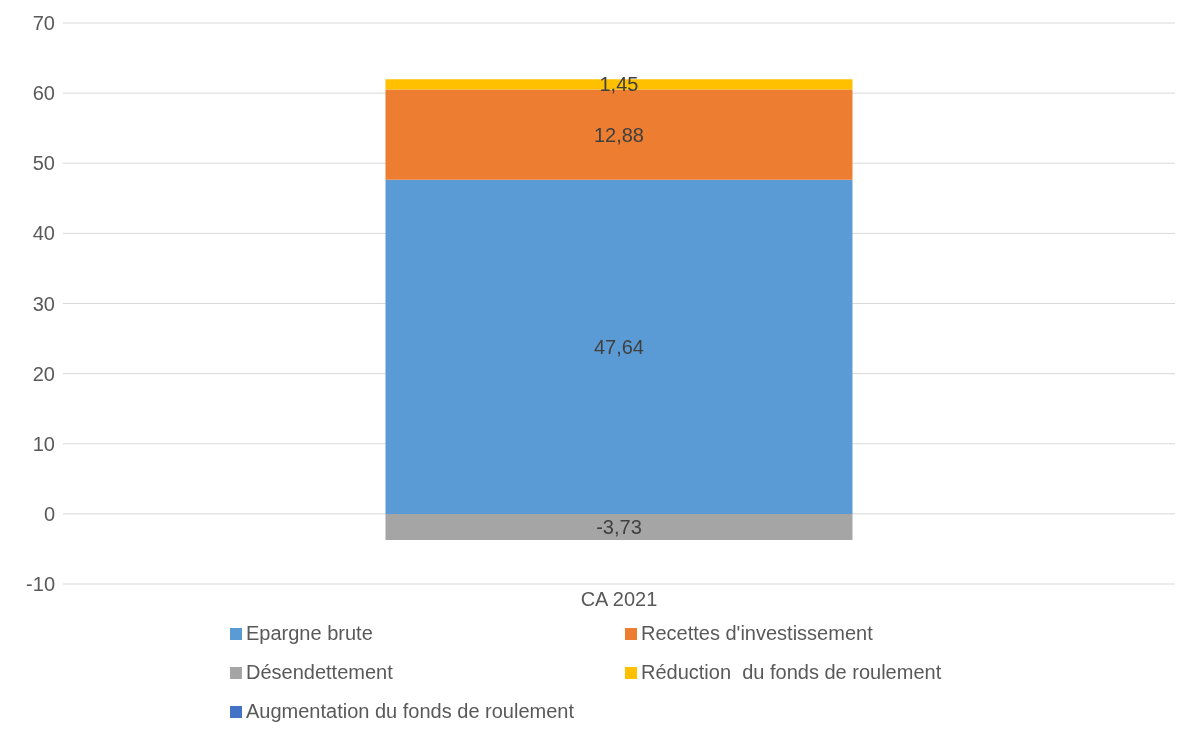  Describe the element at coordinates (619, 84) in the screenshot. I see `data-label: 1,45` at that location.